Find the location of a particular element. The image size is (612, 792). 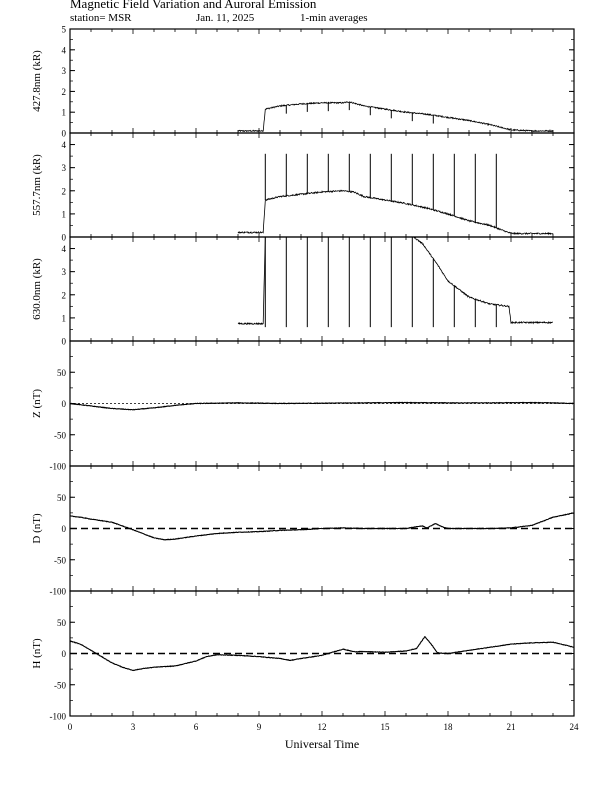

x-tick-label: 0 is located at coordinates (70, 727).